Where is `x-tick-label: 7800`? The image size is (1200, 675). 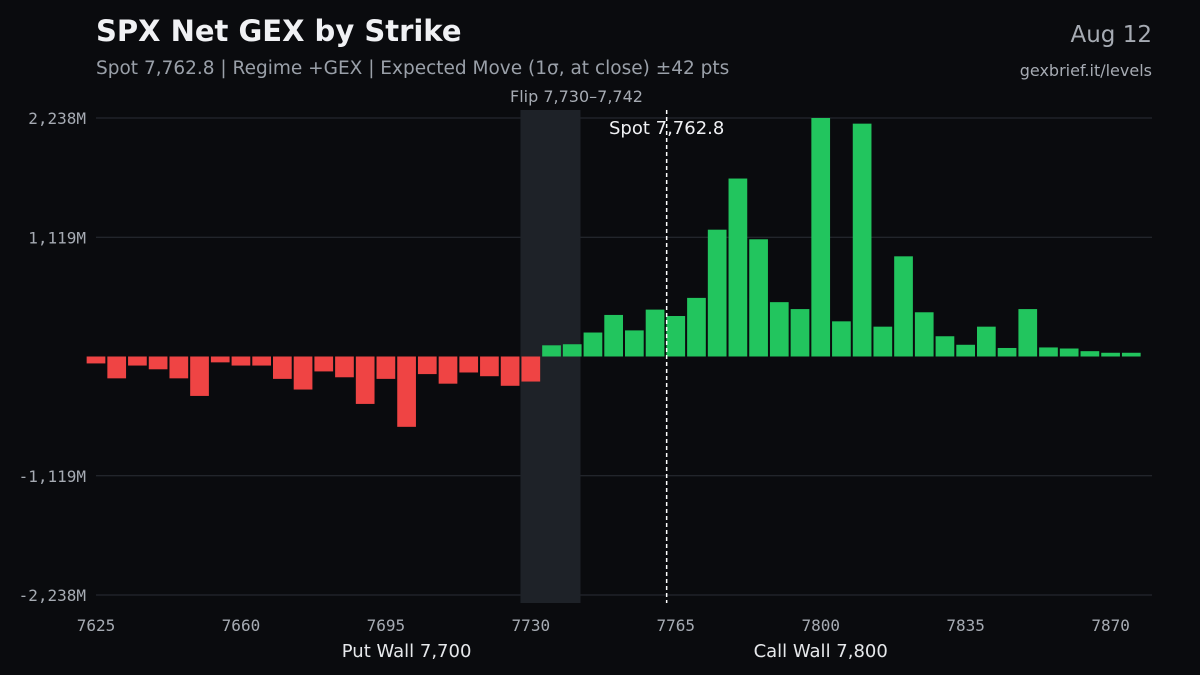
x-tick-label: 7800 is located at coordinates (820, 625).